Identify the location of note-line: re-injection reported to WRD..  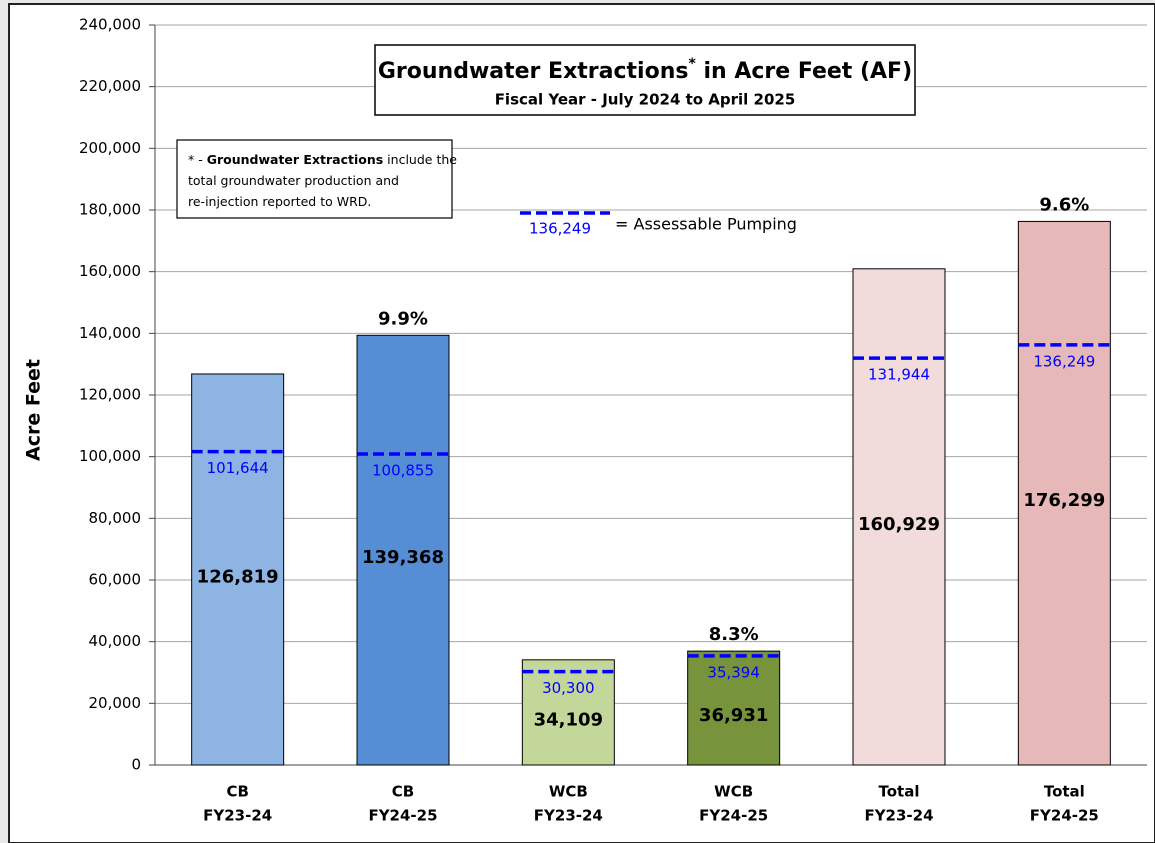
(279, 201).